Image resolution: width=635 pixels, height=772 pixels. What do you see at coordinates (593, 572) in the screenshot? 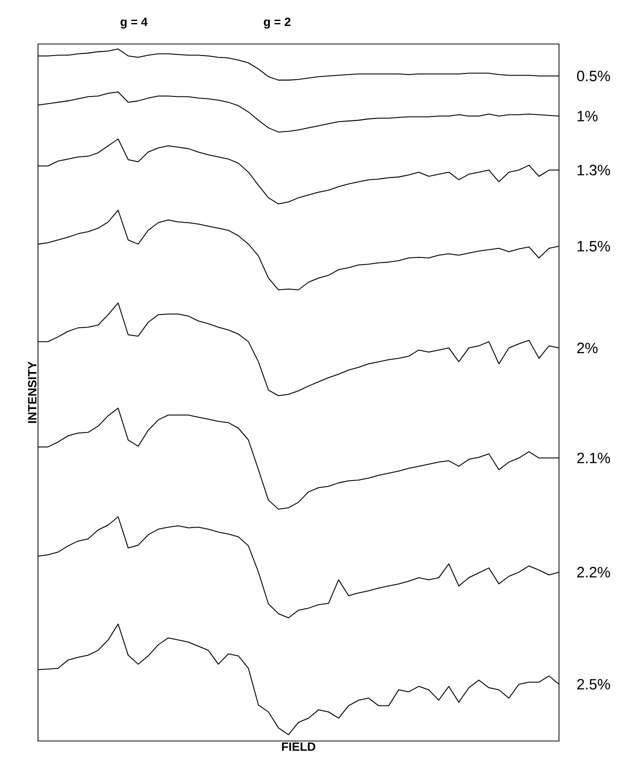
I see `series-label: 2.2%` at bounding box center [593, 572].